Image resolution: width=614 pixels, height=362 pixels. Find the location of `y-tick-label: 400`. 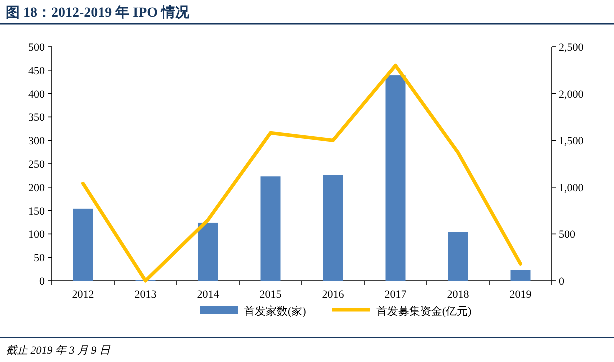

y-tick-label: 400 is located at coordinates (37, 94).